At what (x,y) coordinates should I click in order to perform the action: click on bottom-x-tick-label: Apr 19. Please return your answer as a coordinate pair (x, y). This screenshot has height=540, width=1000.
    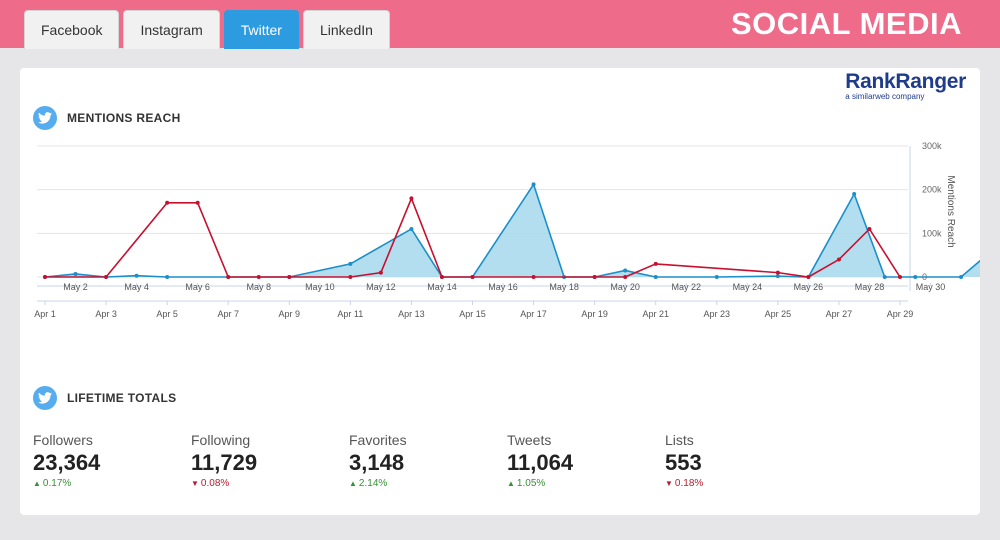
    Looking at the image, I should click on (594, 314).